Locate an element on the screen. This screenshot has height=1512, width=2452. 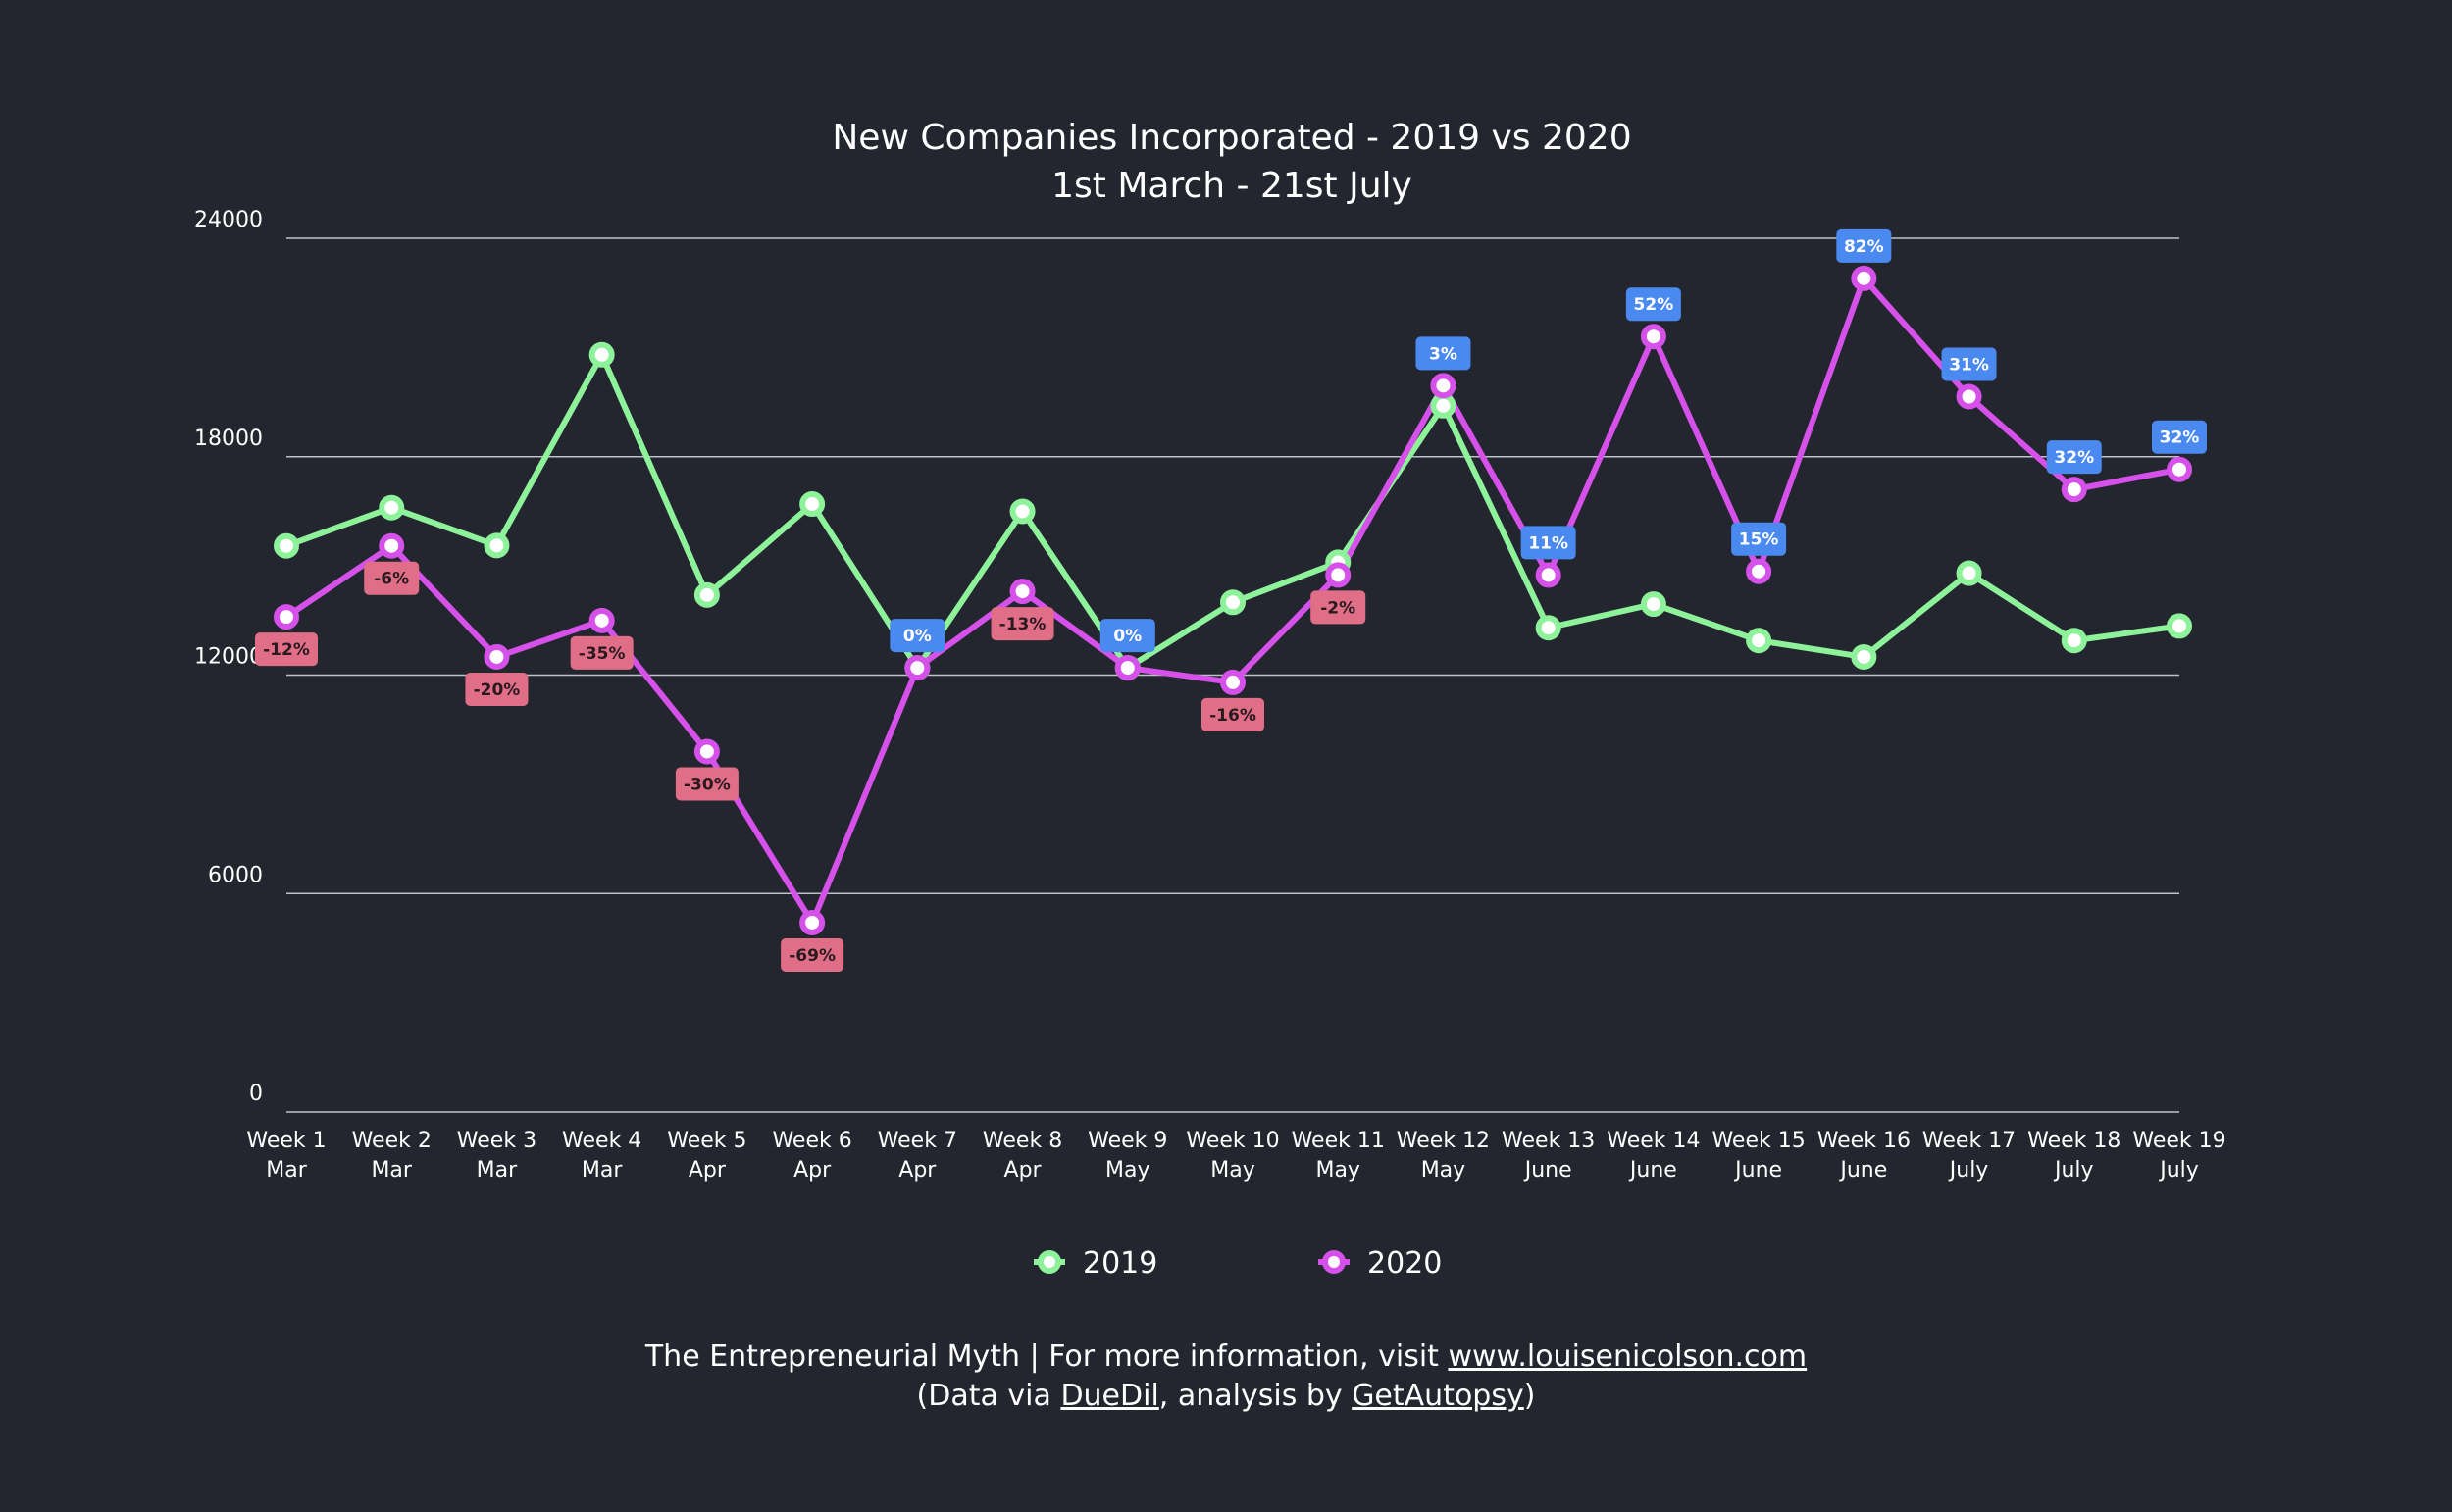
badge-label: -69% is located at coordinates (812, 956).